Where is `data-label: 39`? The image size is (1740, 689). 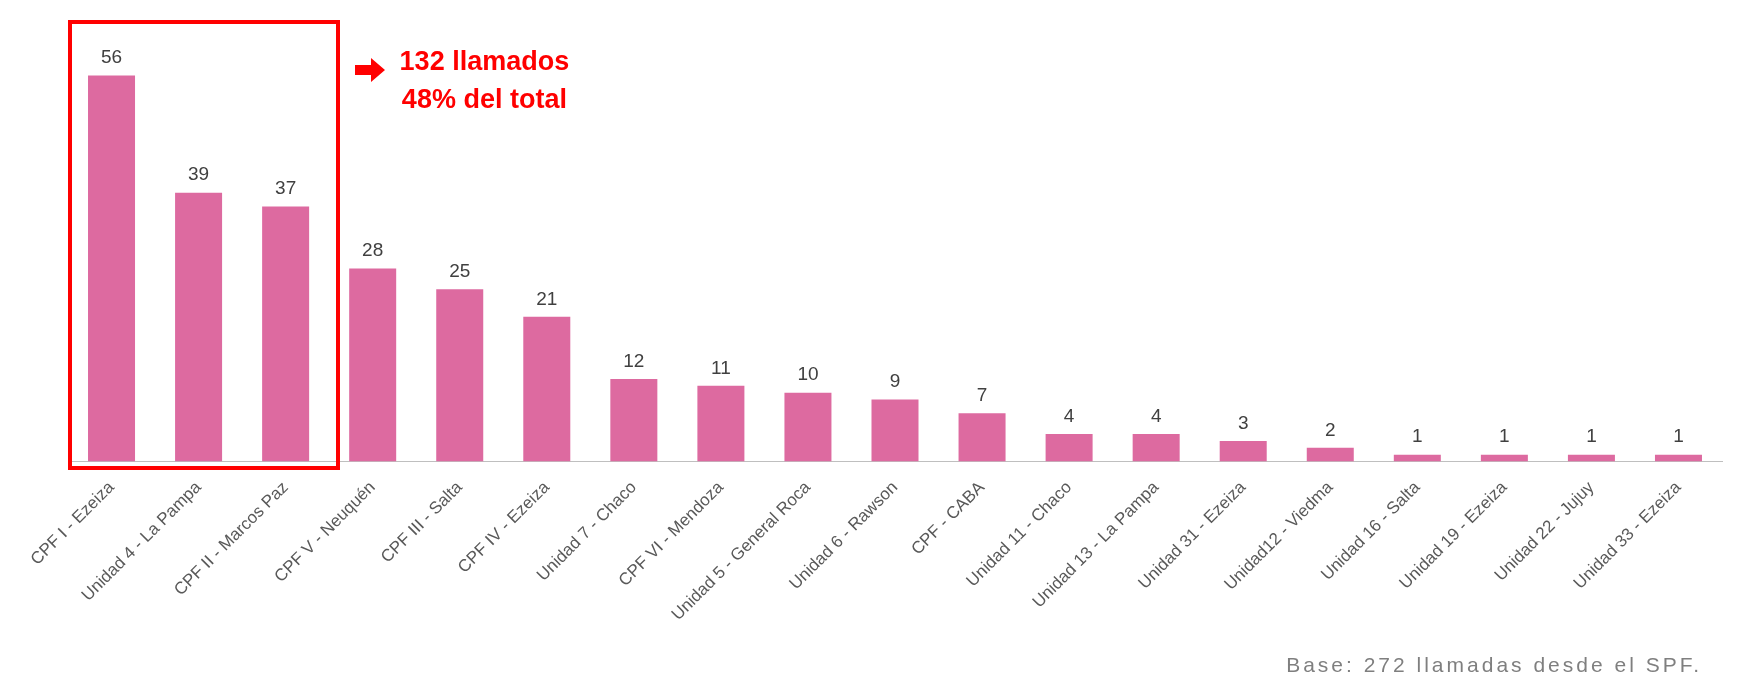 data-label: 39 is located at coordinates (199, 174).